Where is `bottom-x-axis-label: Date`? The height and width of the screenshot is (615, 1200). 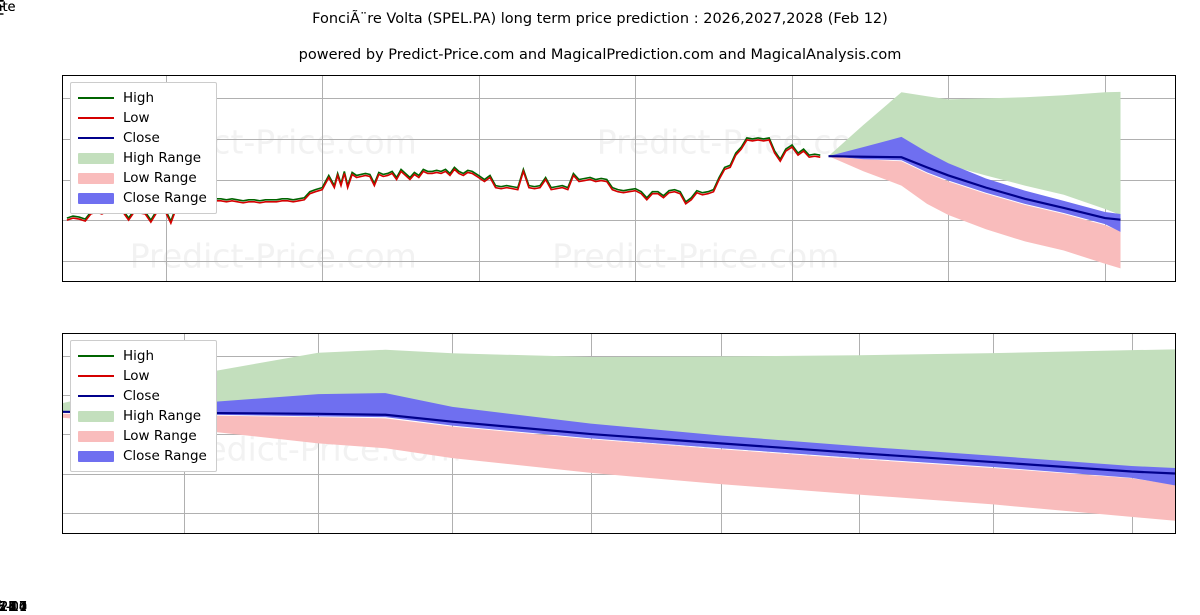 bottom-x-axis-label: Date is located at coordinates (8, 7).